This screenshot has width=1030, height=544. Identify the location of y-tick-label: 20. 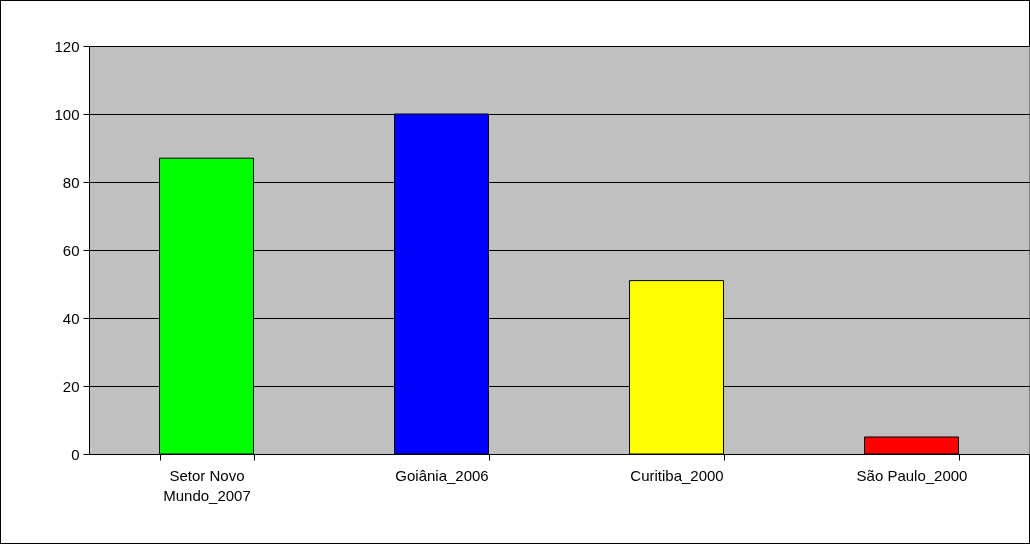
(71, 386).